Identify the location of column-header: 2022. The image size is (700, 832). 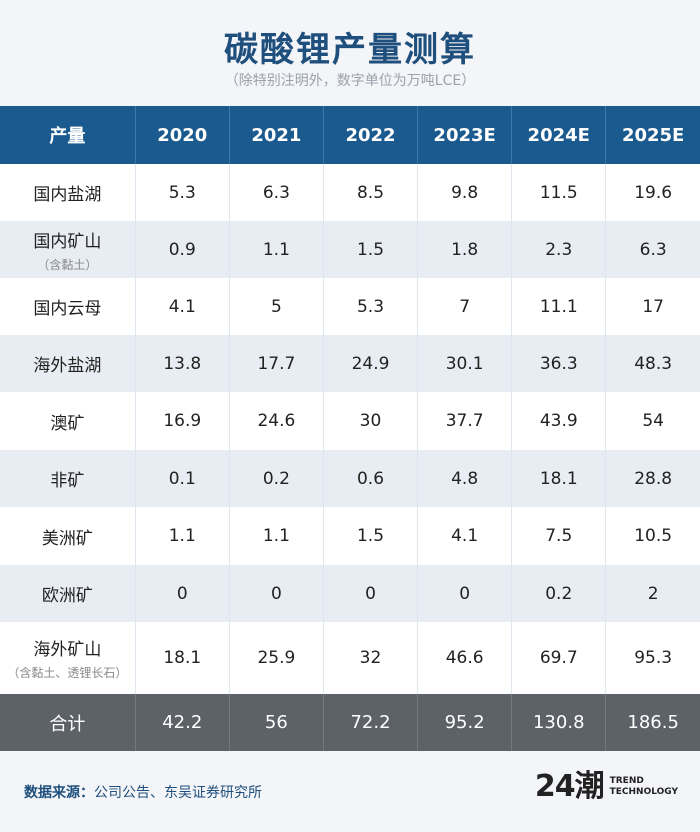
(370, 135).